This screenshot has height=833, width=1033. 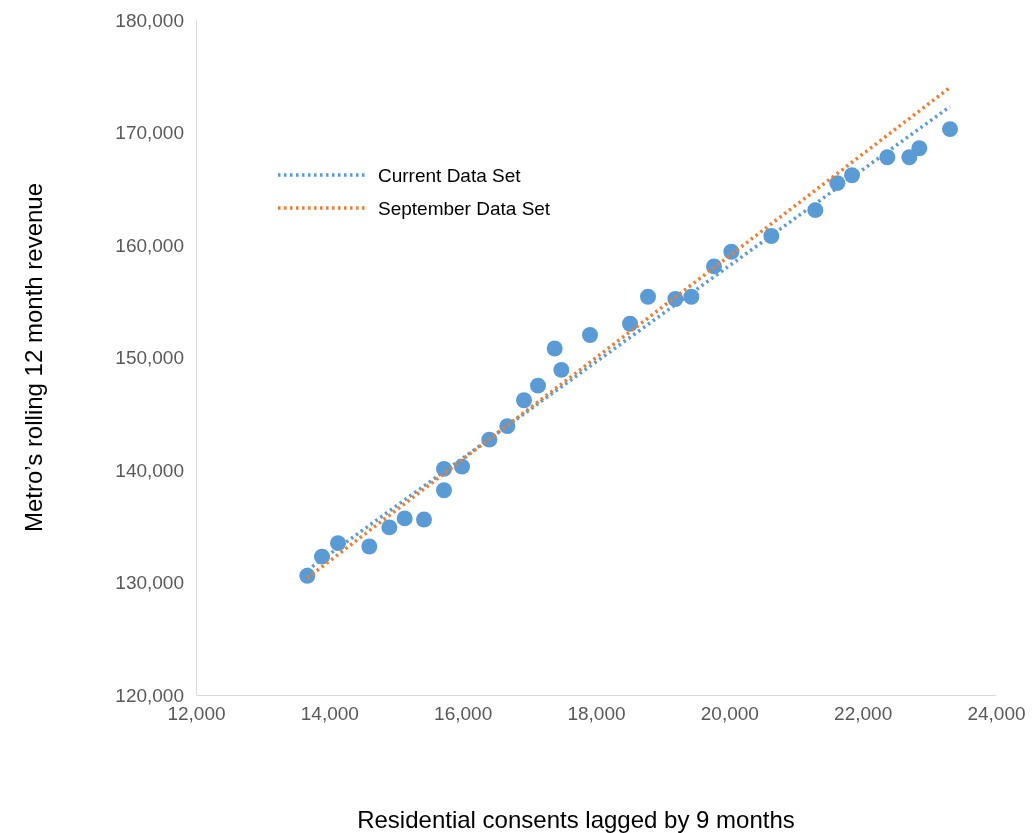 What do you see at coordinates (149, 358) in the screenshot?
I see `y-tick-label: 150,000` at bounding box center [149, 358].